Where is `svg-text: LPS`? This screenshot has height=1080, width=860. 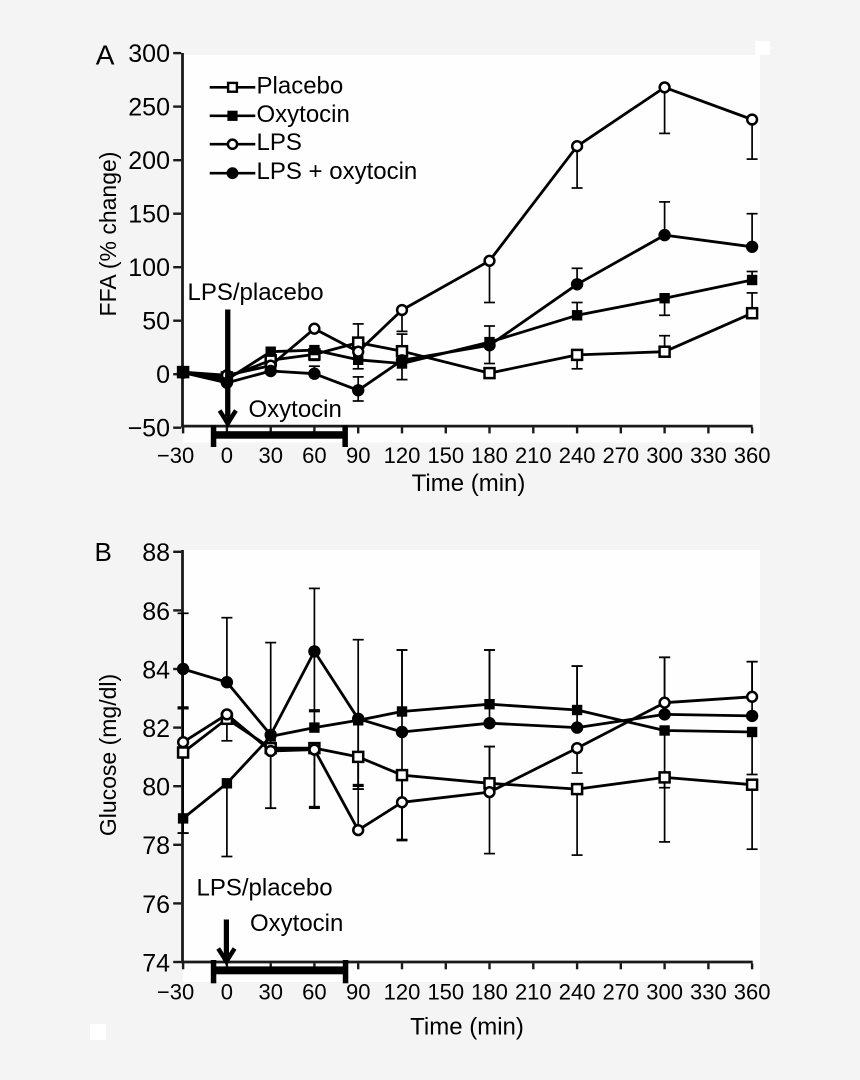
svg-text: LPS is located at coordinates (279, 142).